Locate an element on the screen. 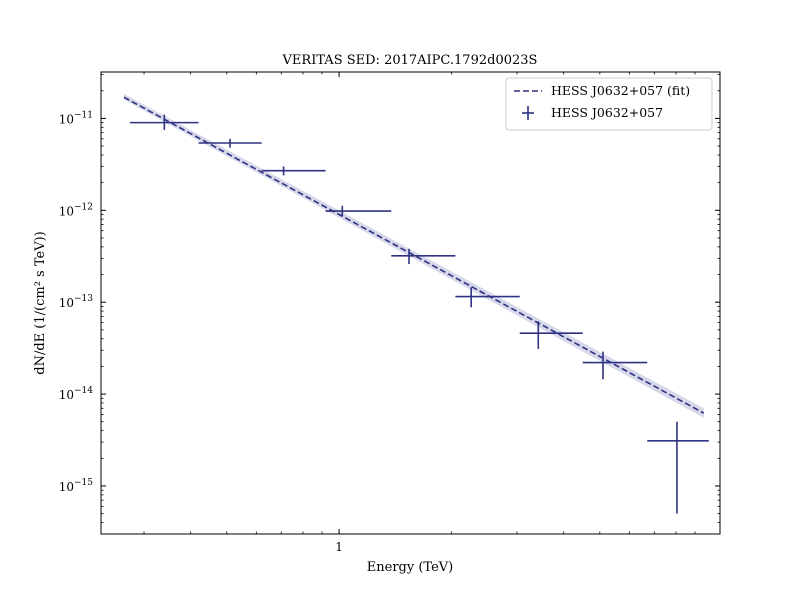 The height and width of the screenshot is (605, 800). legend: HESS J0632+057 (fit) HESS J0632+057 is located at coordinates (609, 104).